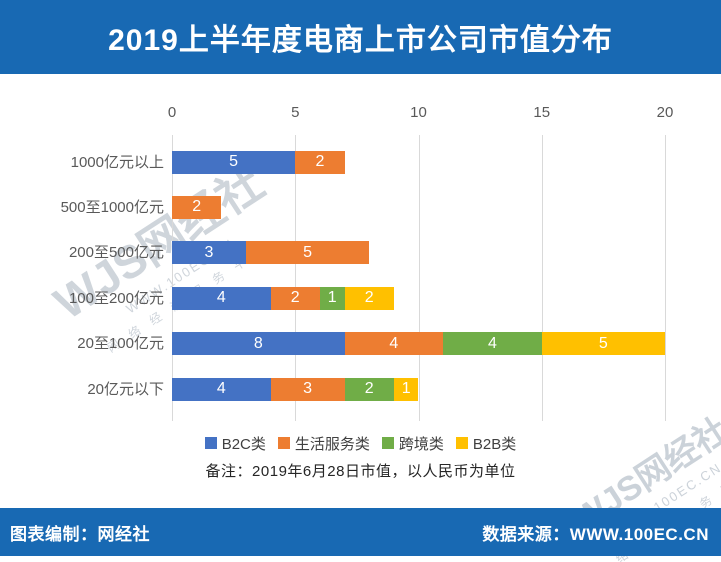 The image size is (721, 562). Describe the element at coordinates (209, 253) in the screenshot. I see `bar-segment-b2c: 3` at that location.